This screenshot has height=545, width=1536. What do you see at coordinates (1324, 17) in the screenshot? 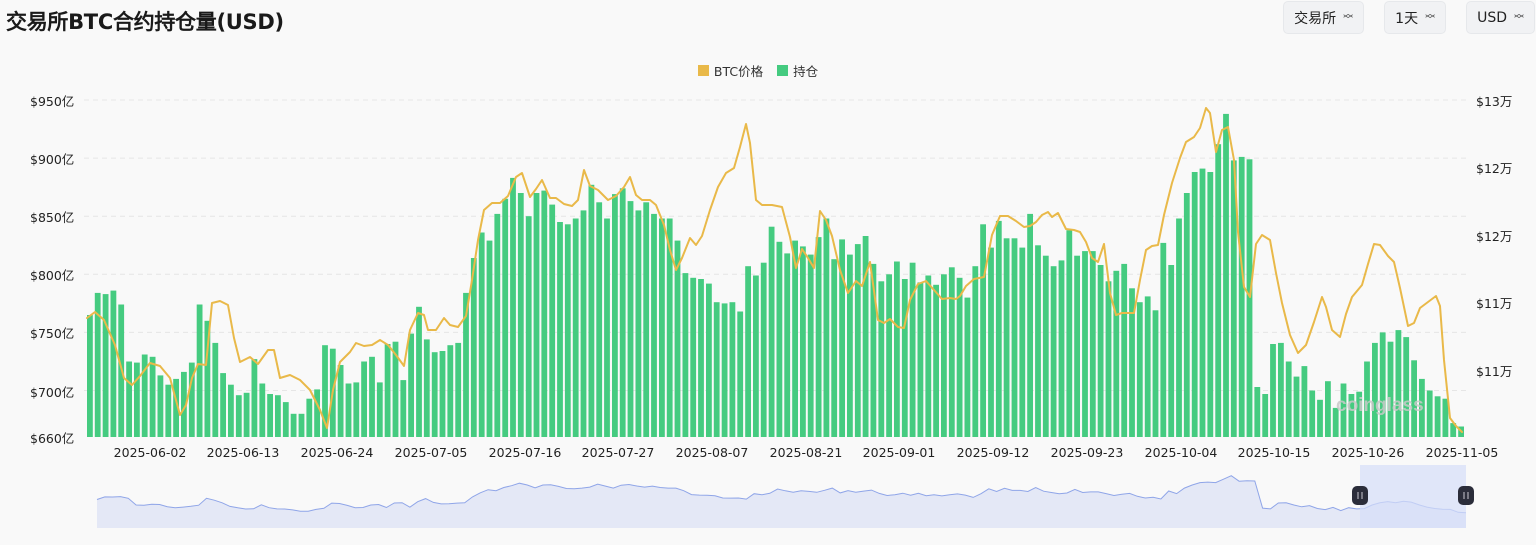
I see `exchange-select: 交易所 ︿ ﹀` at bounding box center [1324, 17].